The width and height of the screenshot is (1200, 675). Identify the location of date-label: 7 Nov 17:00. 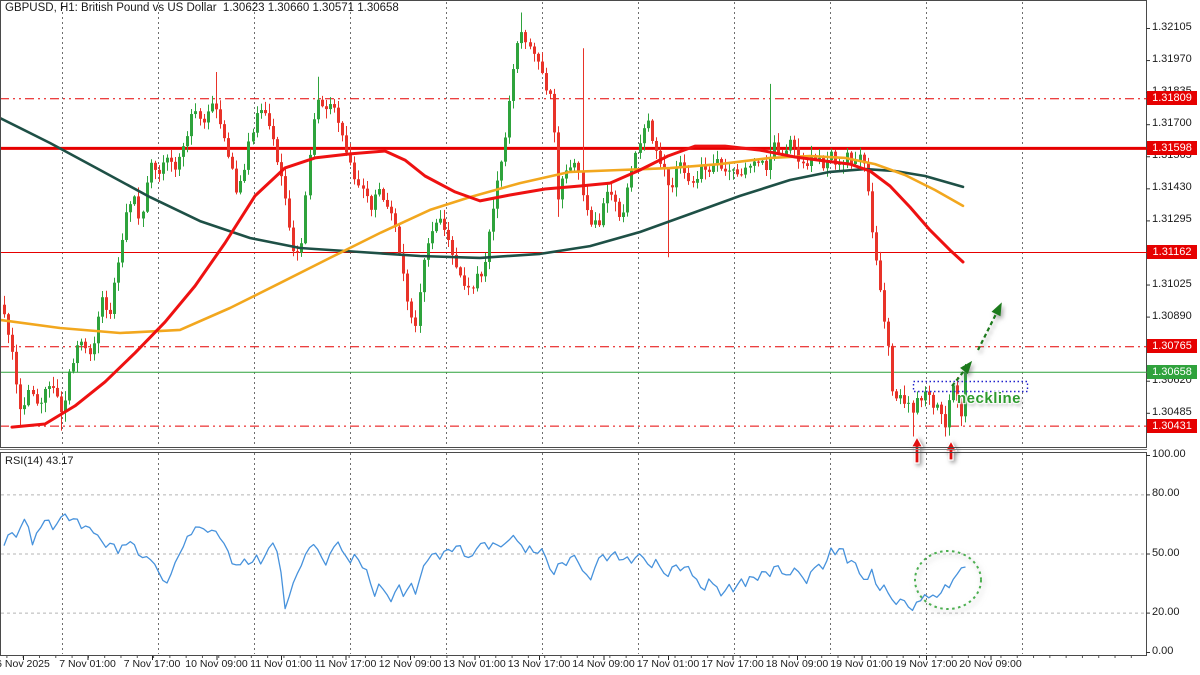
(152, 664).